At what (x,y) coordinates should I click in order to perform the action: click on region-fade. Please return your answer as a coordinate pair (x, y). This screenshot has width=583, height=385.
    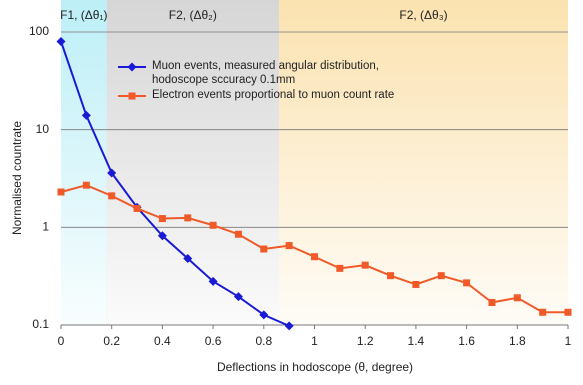
    Looking at the image, I should click on (84, 162).